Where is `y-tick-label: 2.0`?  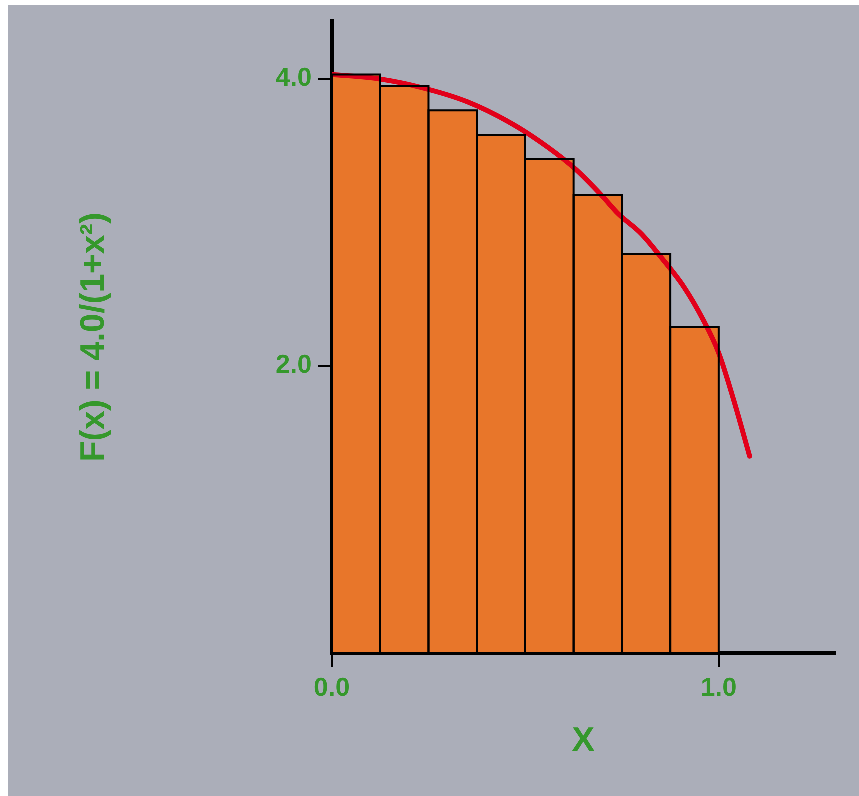 y-tick-label: 2.0 is located at coordinates (294, 364).